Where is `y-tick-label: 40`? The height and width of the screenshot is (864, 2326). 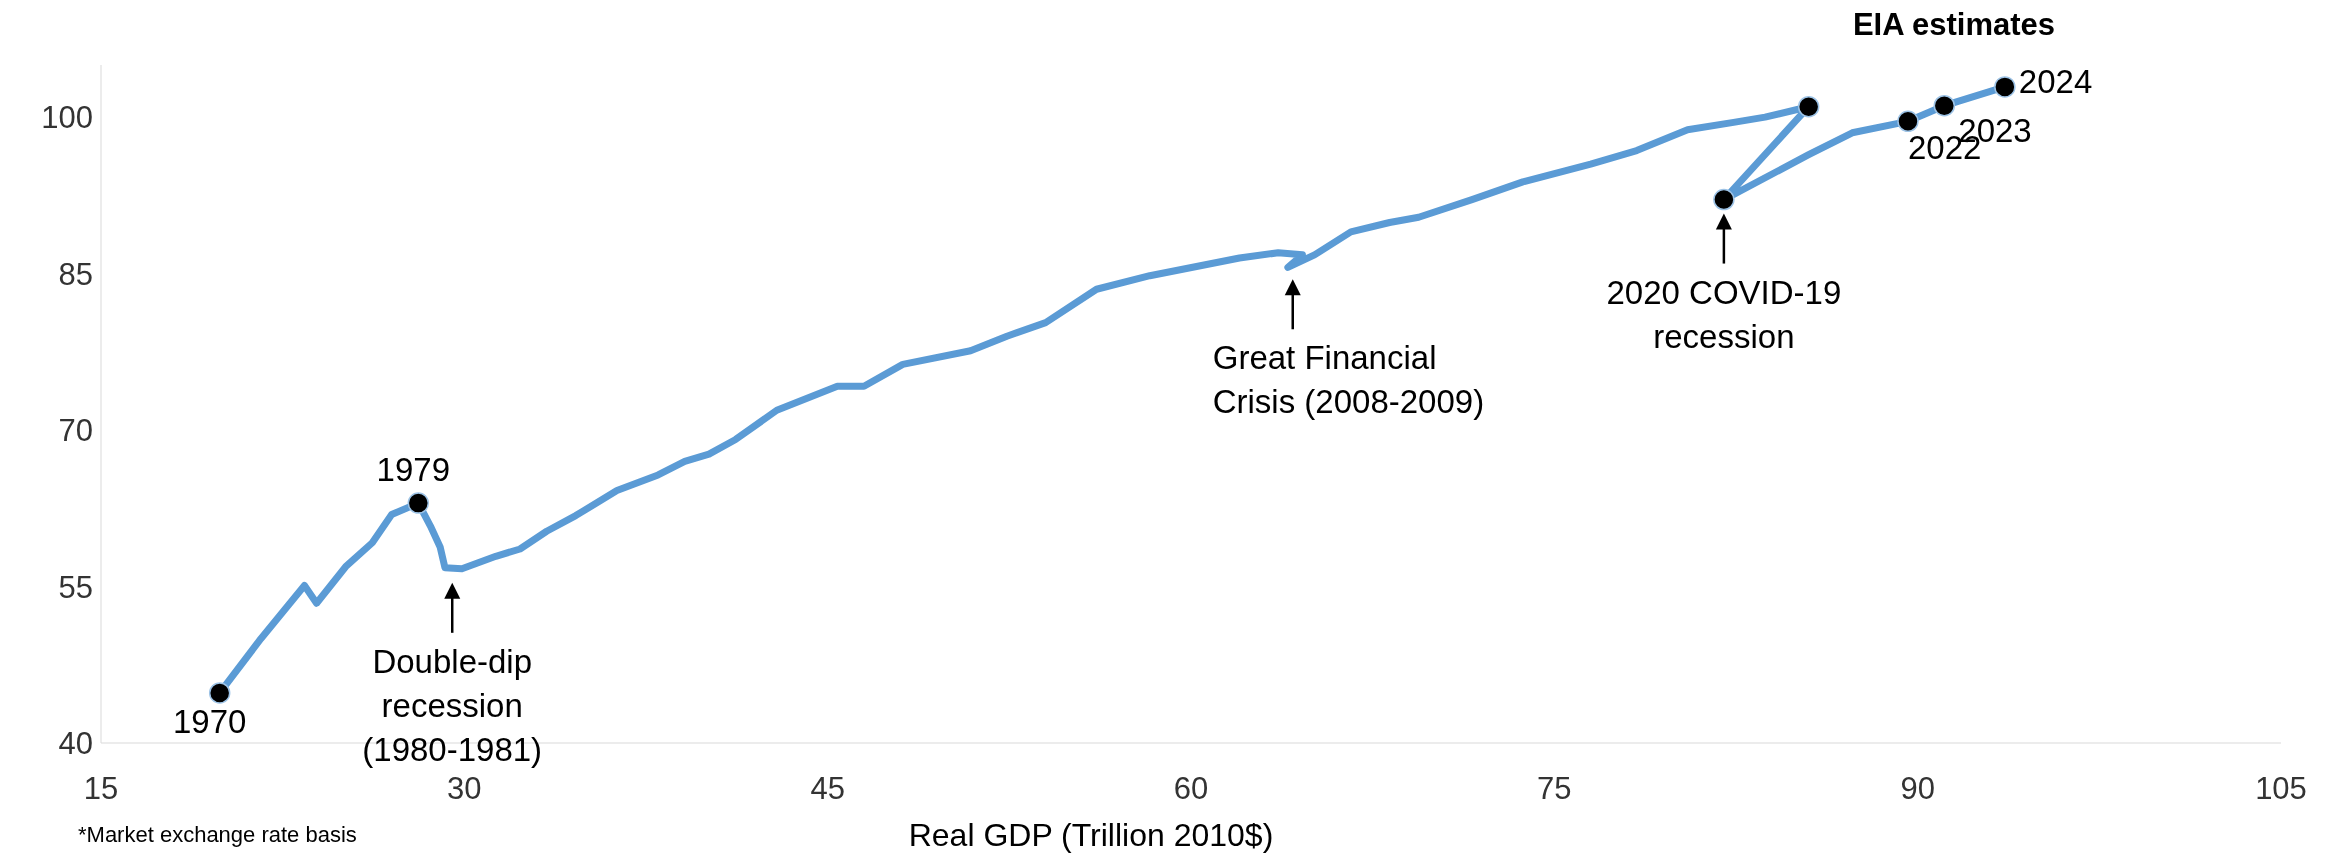
y-tick-label: 40 is located at coordinates (75, 744).